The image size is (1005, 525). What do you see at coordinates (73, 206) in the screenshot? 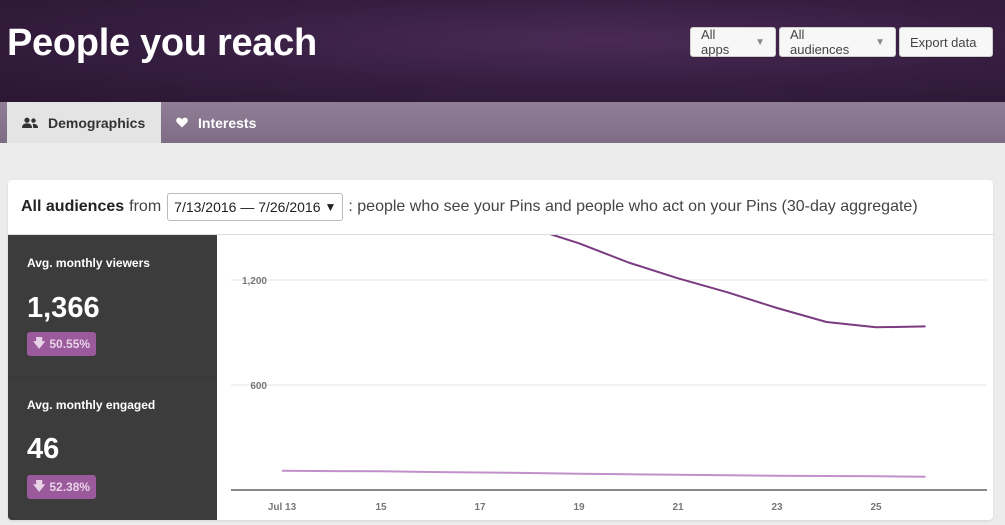
I see `audience-name: All audiences` at bounding box center [73, 206].